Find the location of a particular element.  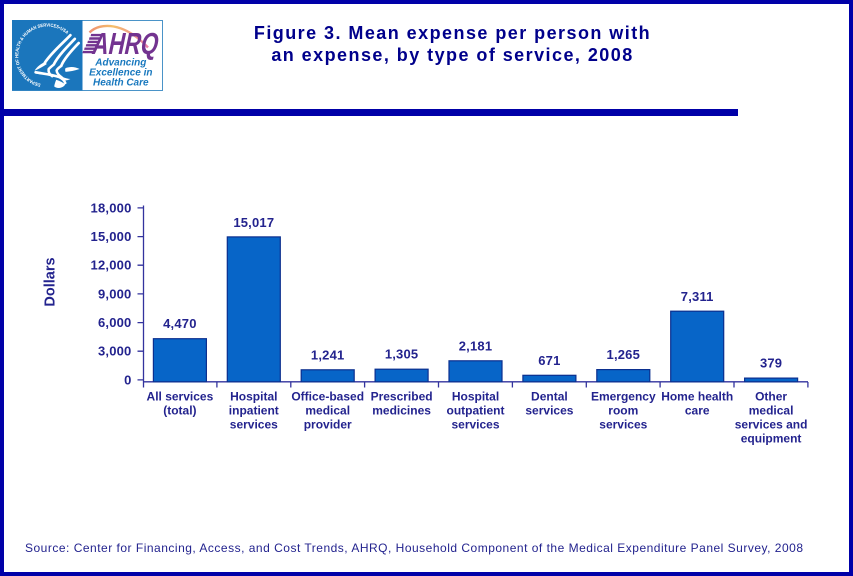

svg-text: Advancing is located at coordinates (120, 62).